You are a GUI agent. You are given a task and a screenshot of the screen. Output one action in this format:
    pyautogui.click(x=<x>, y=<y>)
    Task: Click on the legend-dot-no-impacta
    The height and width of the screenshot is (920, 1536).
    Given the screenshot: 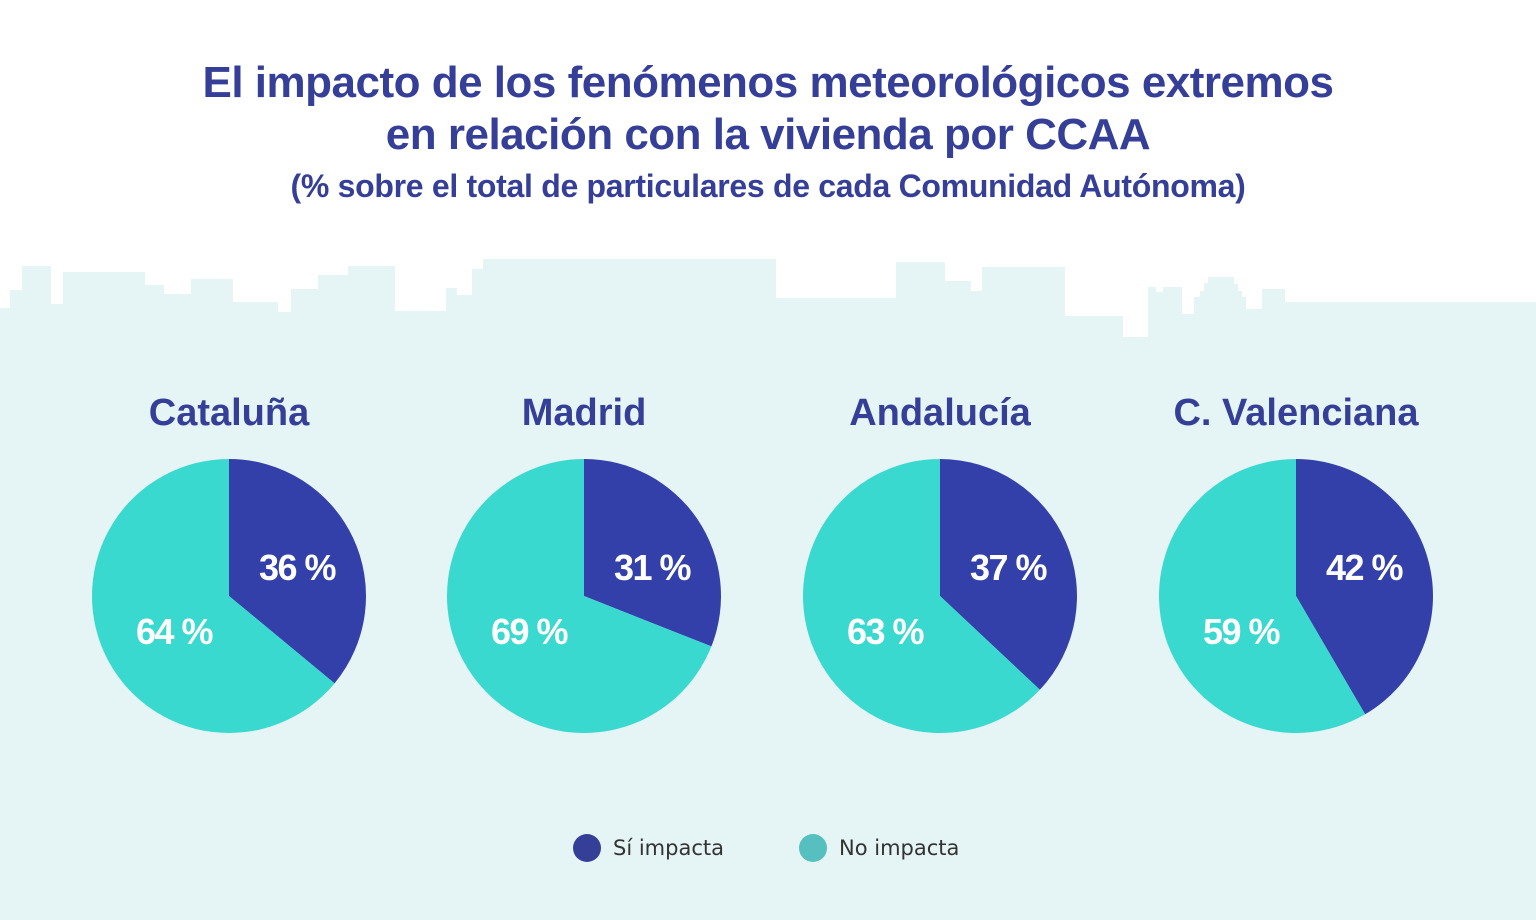 What is the action you would take?
    pyautogui.click(x=813, y=848)
    